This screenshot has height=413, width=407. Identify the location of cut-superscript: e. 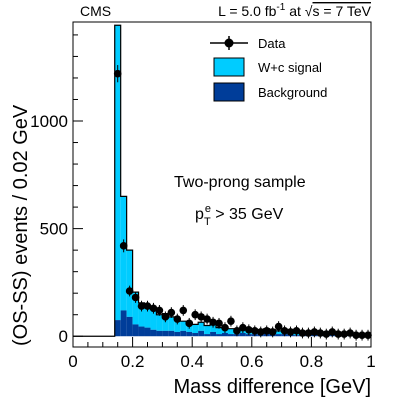
(208, 209).